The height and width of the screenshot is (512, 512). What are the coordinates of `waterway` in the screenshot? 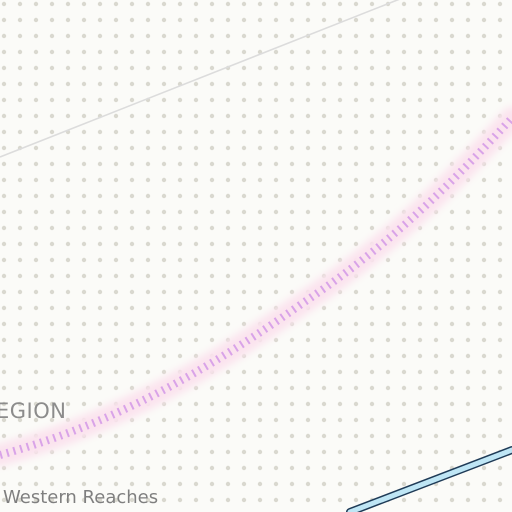 It's located at (429, 479).